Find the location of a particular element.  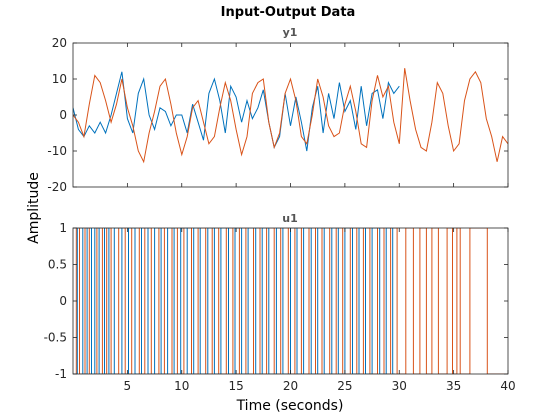

x-tick-label: 15 is located at coordinates (235, 386).